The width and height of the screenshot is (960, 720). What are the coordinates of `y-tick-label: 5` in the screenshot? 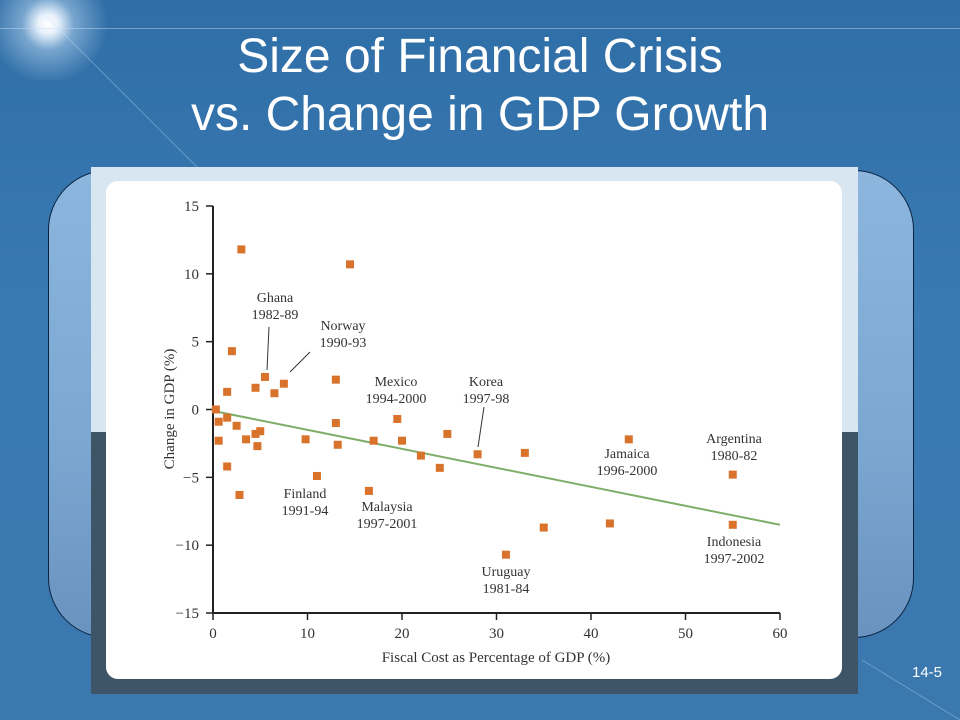 It's located at (196, 343).